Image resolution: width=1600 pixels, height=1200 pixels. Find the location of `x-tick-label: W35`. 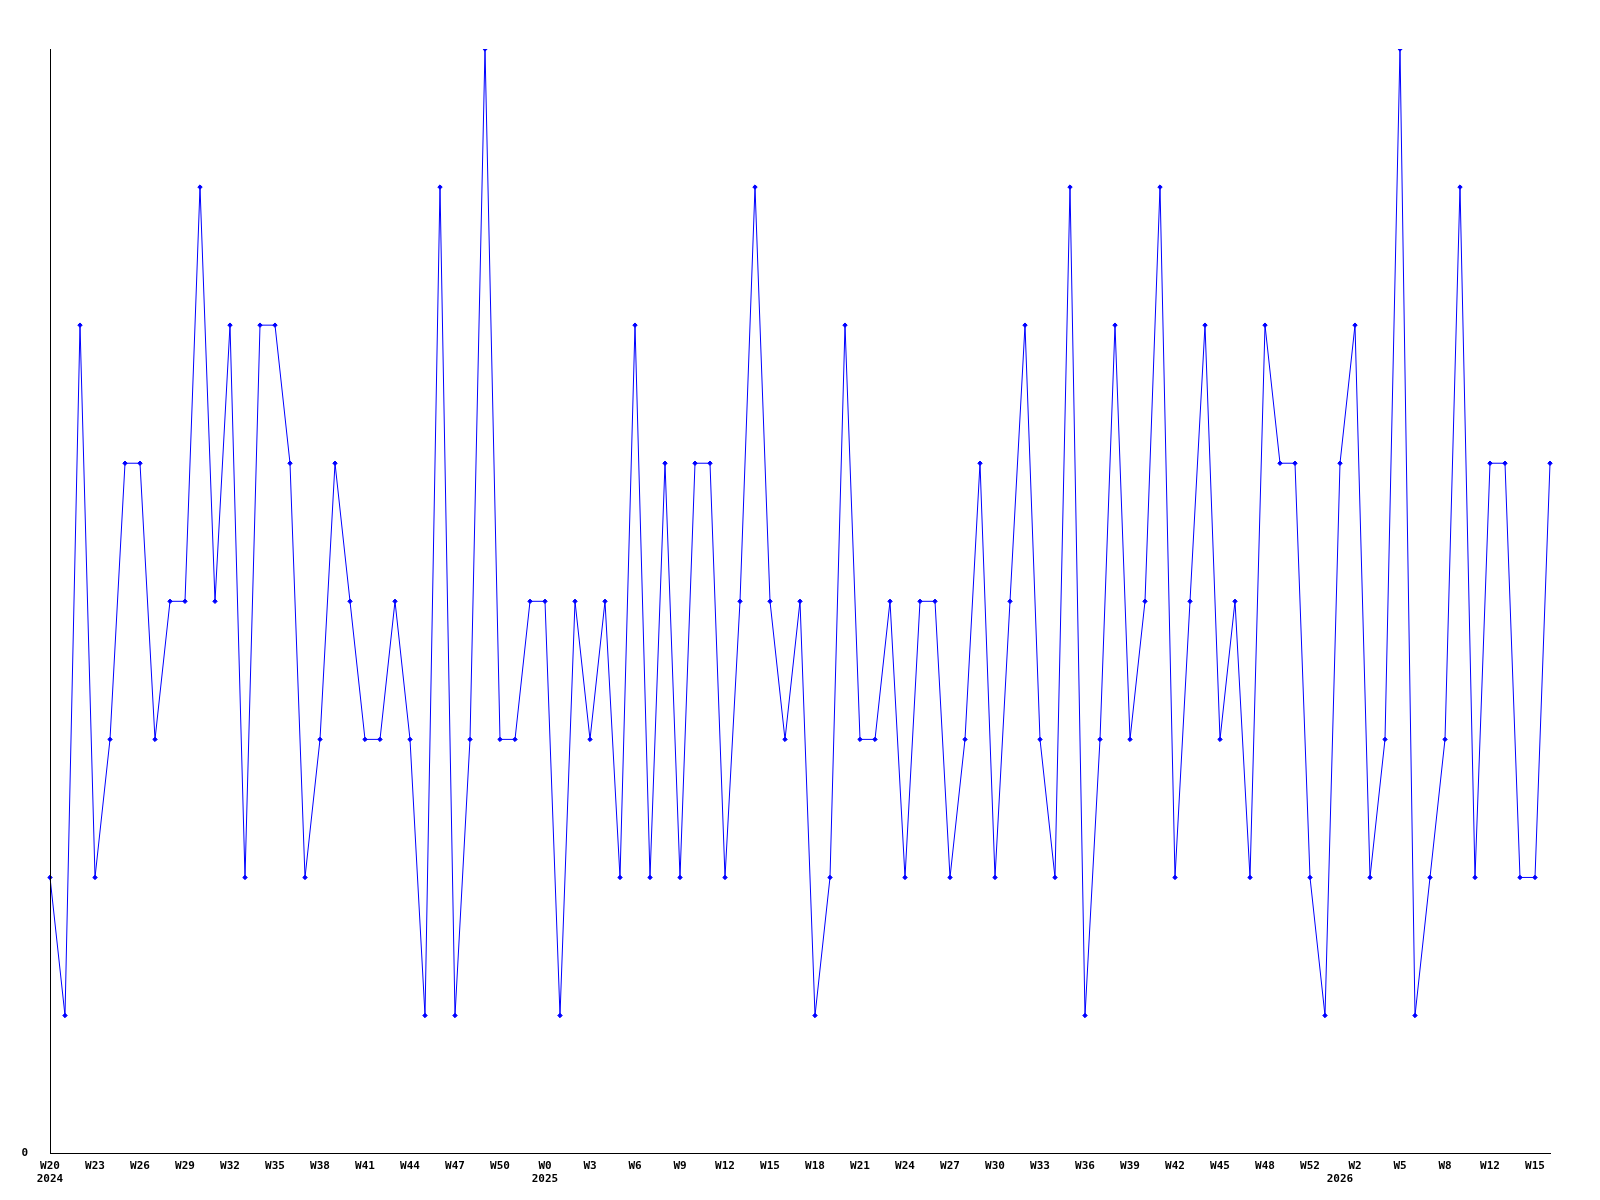

x-tick-label: W35 is located at coordinates (275, 1166).